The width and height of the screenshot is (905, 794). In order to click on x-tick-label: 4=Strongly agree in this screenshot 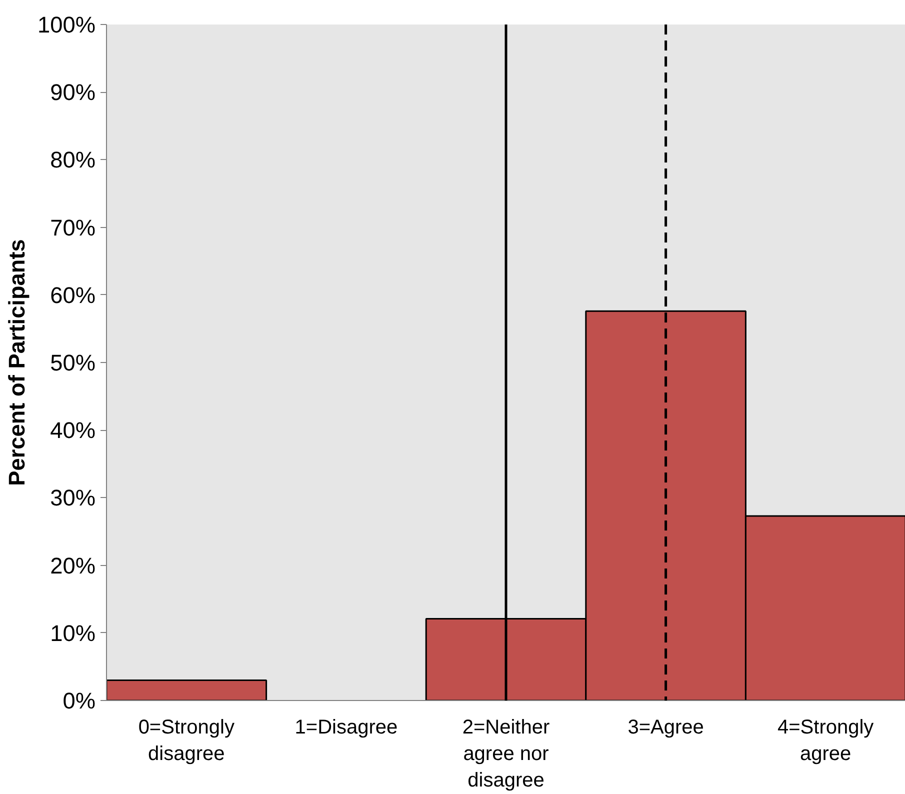, I will do `click(826, 740)`.